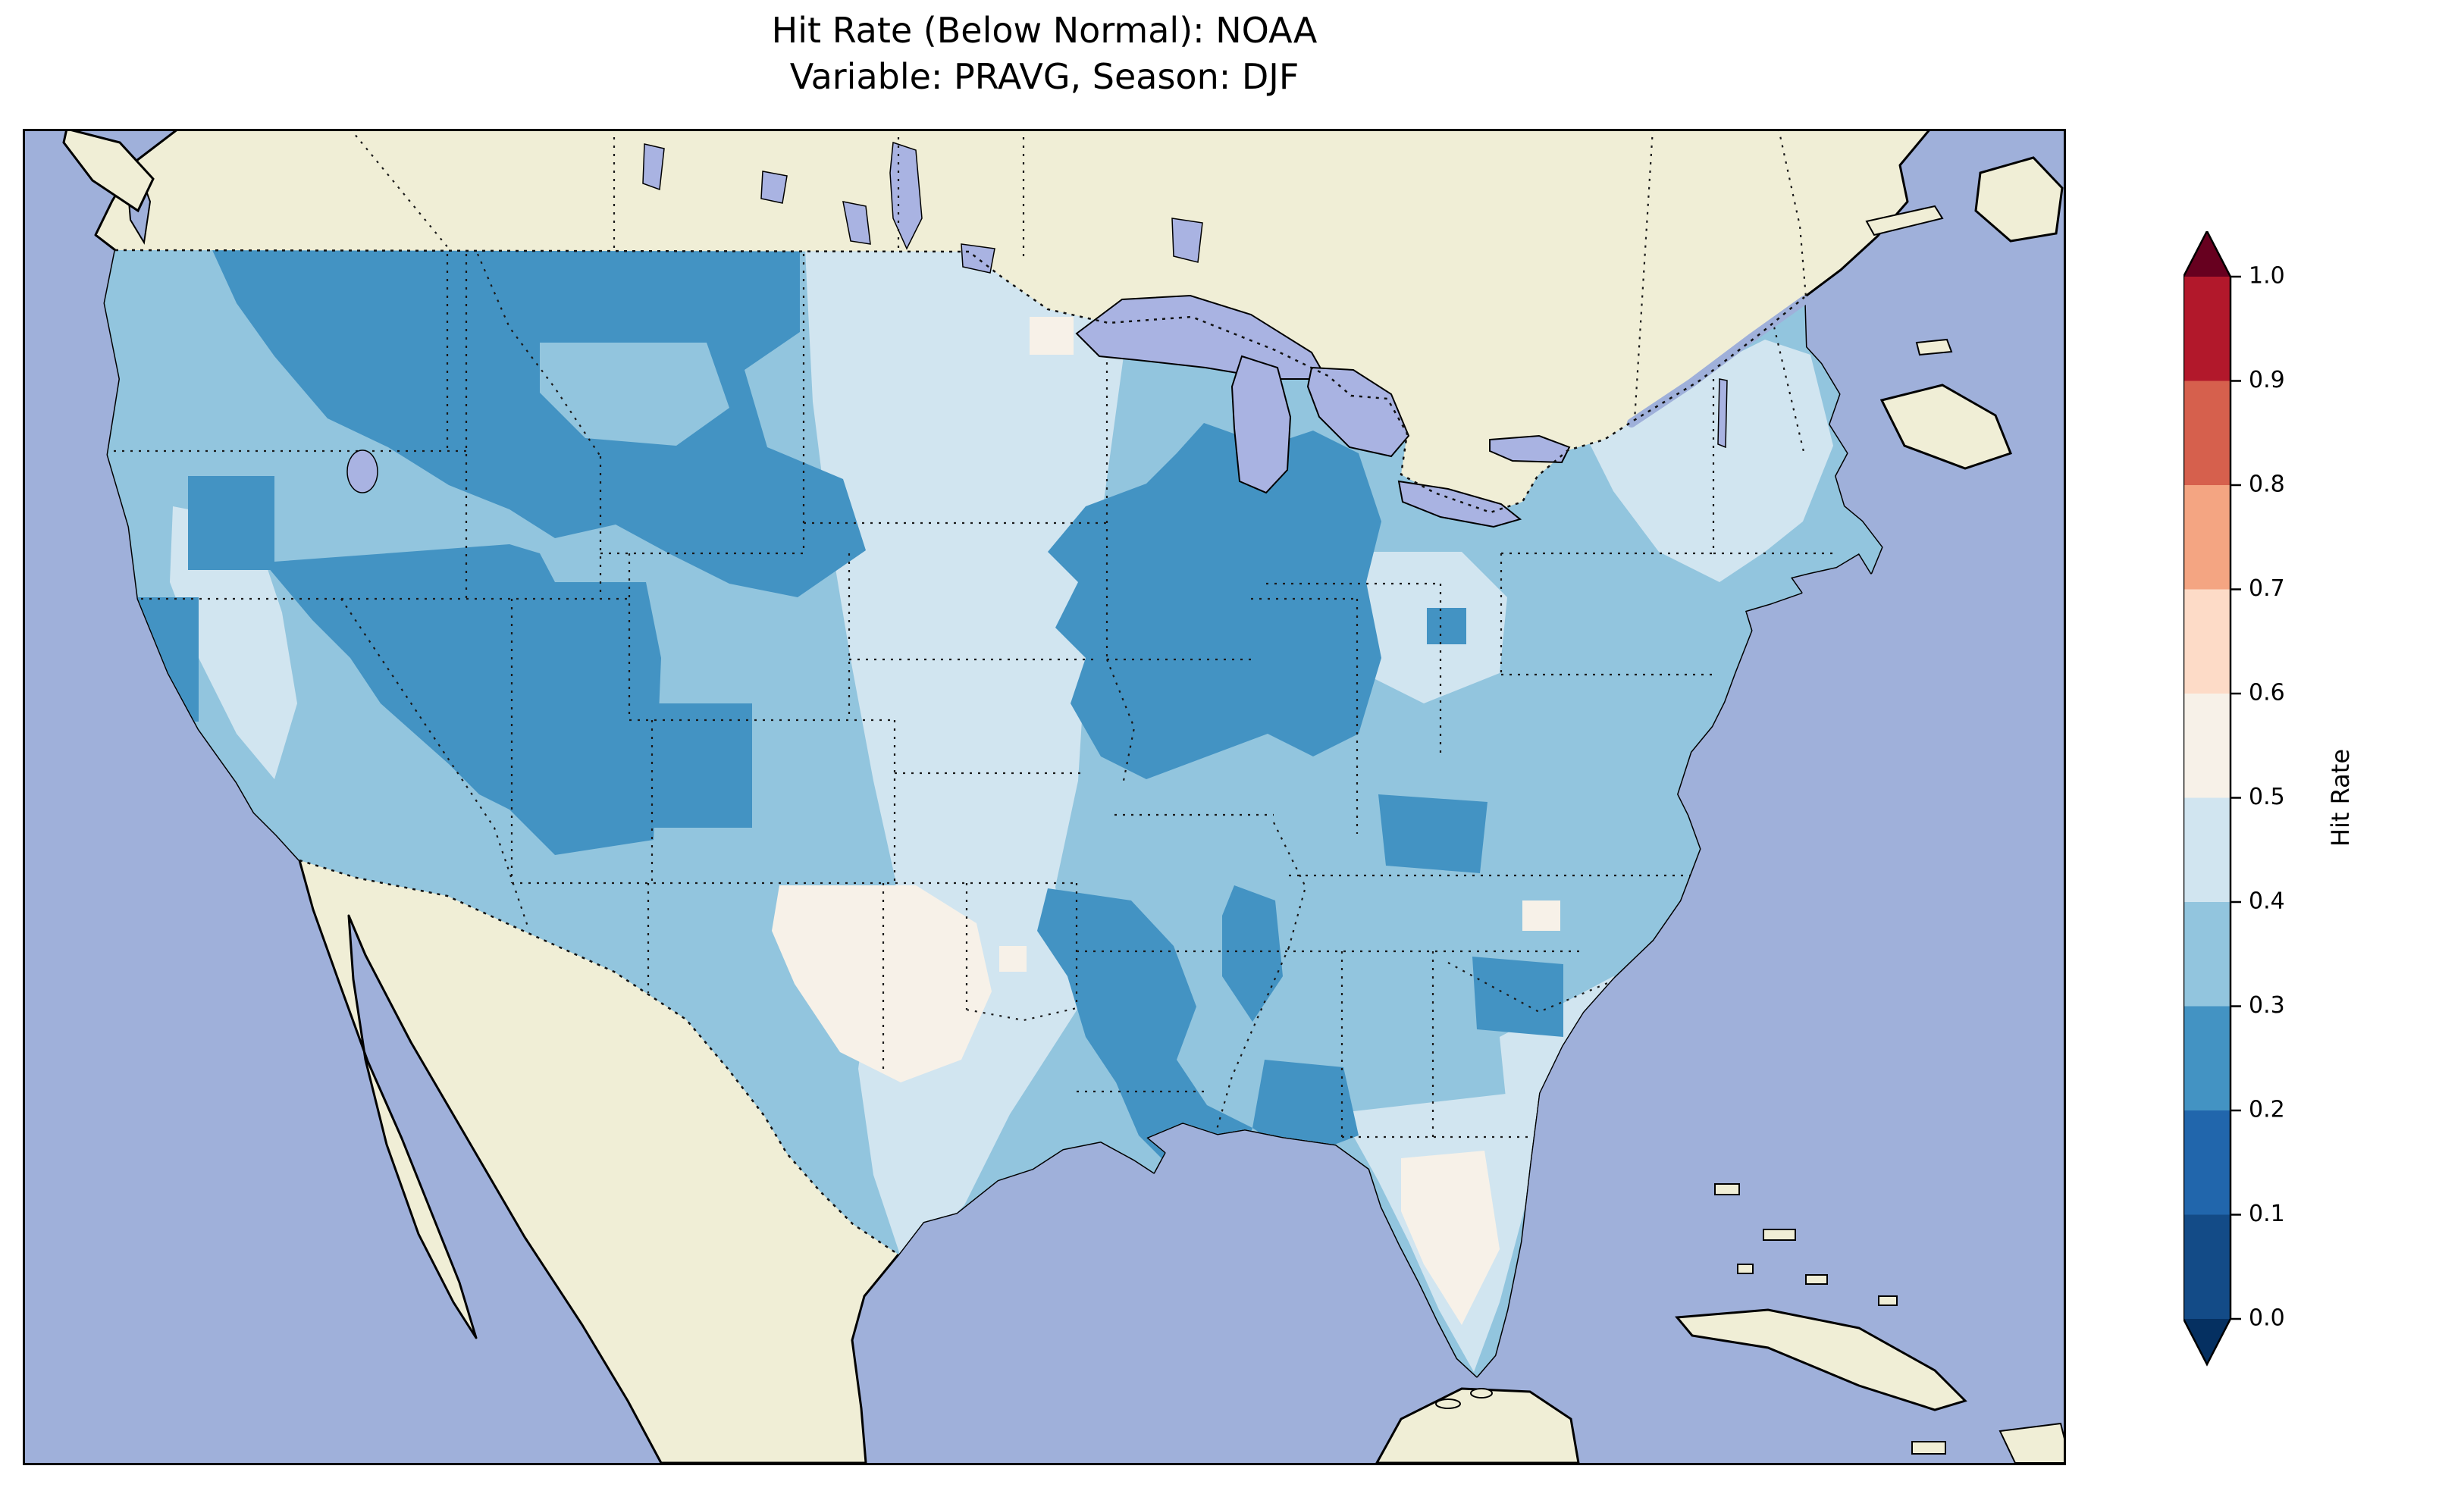 The height and width of the screenshot is (1494, 2464). I want to click on lake-erie, so click(1459, 504).